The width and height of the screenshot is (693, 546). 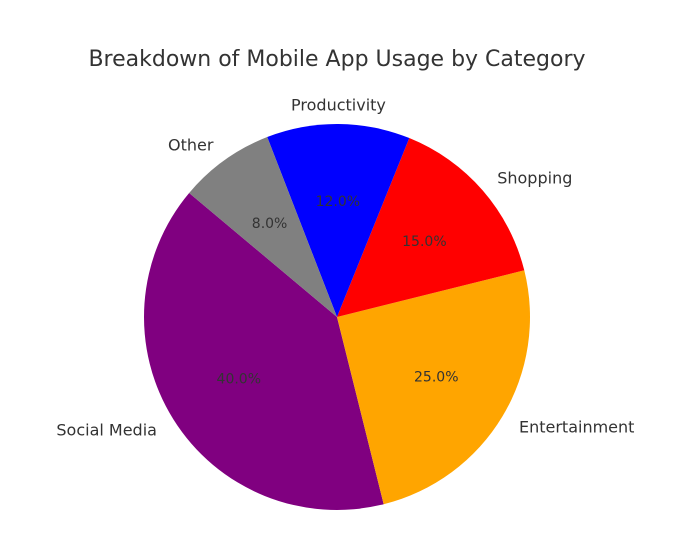 What do you see at coordinates (338, 202) in the screenshot?
I see `pie-value-label-productivity: 12.0%` at bounding box center [338, 202].